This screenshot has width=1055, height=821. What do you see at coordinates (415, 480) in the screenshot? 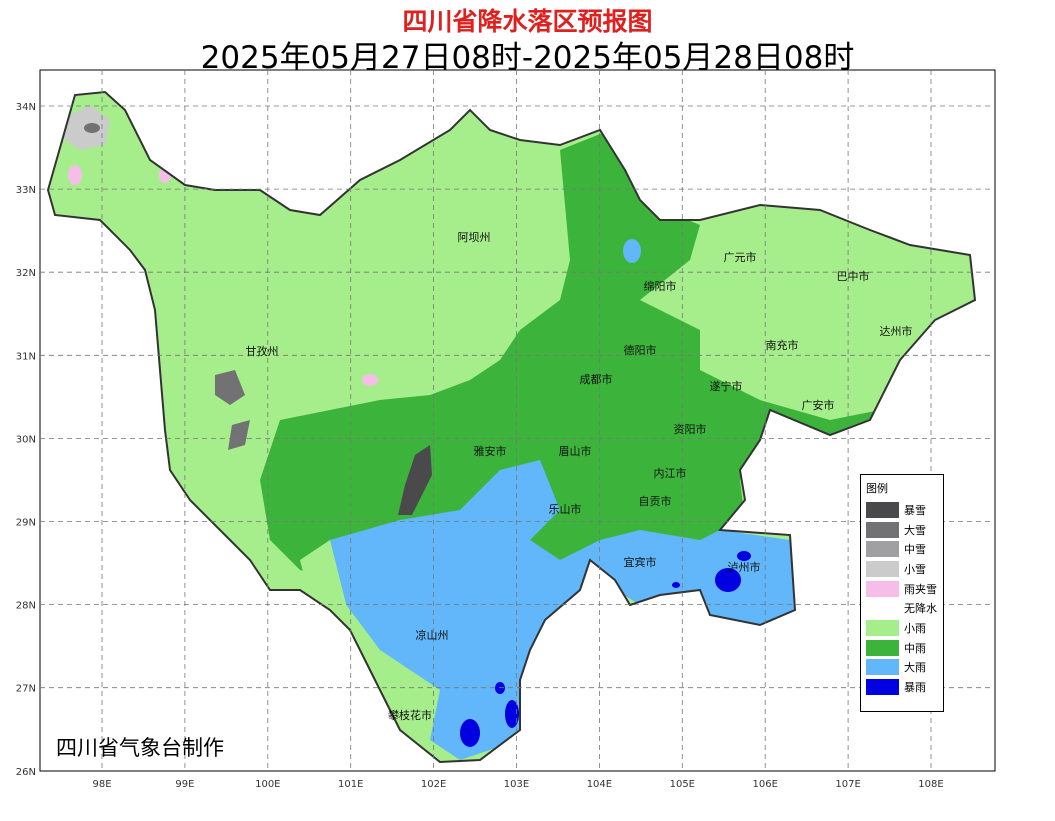
I see `snow-patch-ya-an` at bounding box center [415, 480].